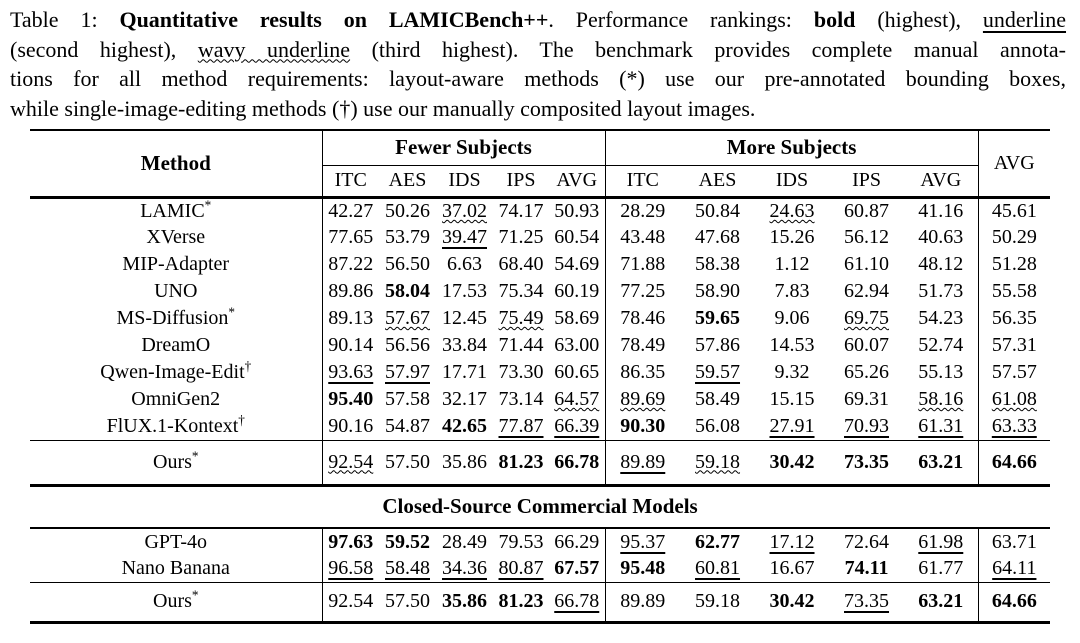 This screenshot has height=643, width=1080. Describe the element at coordinates (866, 567) in the screenshot. I see `metric-value: 74.11` at that location.